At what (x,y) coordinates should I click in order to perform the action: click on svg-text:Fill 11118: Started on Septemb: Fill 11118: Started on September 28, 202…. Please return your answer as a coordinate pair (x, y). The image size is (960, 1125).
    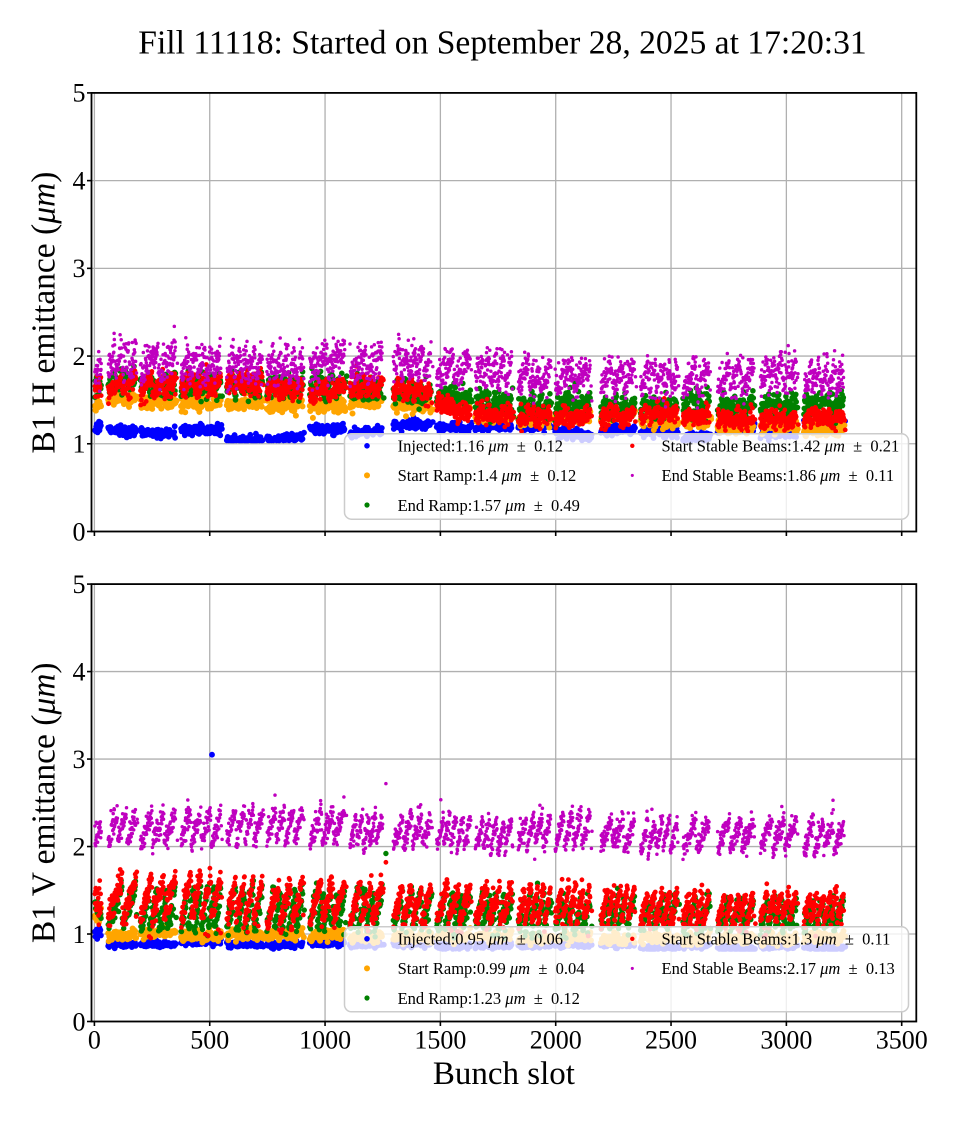
    Looking at the image, I should click on (502, 42).